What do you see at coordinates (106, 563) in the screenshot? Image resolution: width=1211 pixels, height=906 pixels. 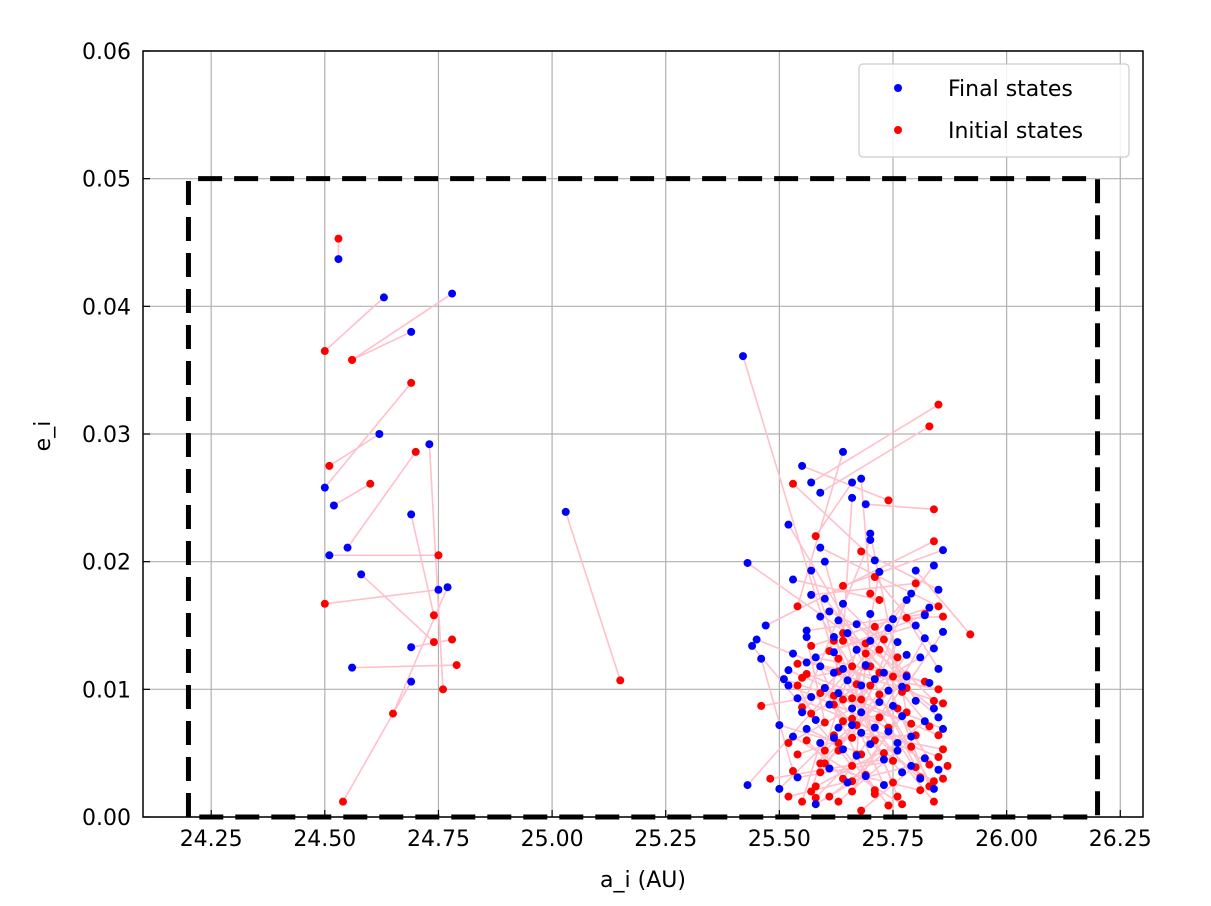 I see `y-tick-label: 0.02` at bounding box center [106, 563].